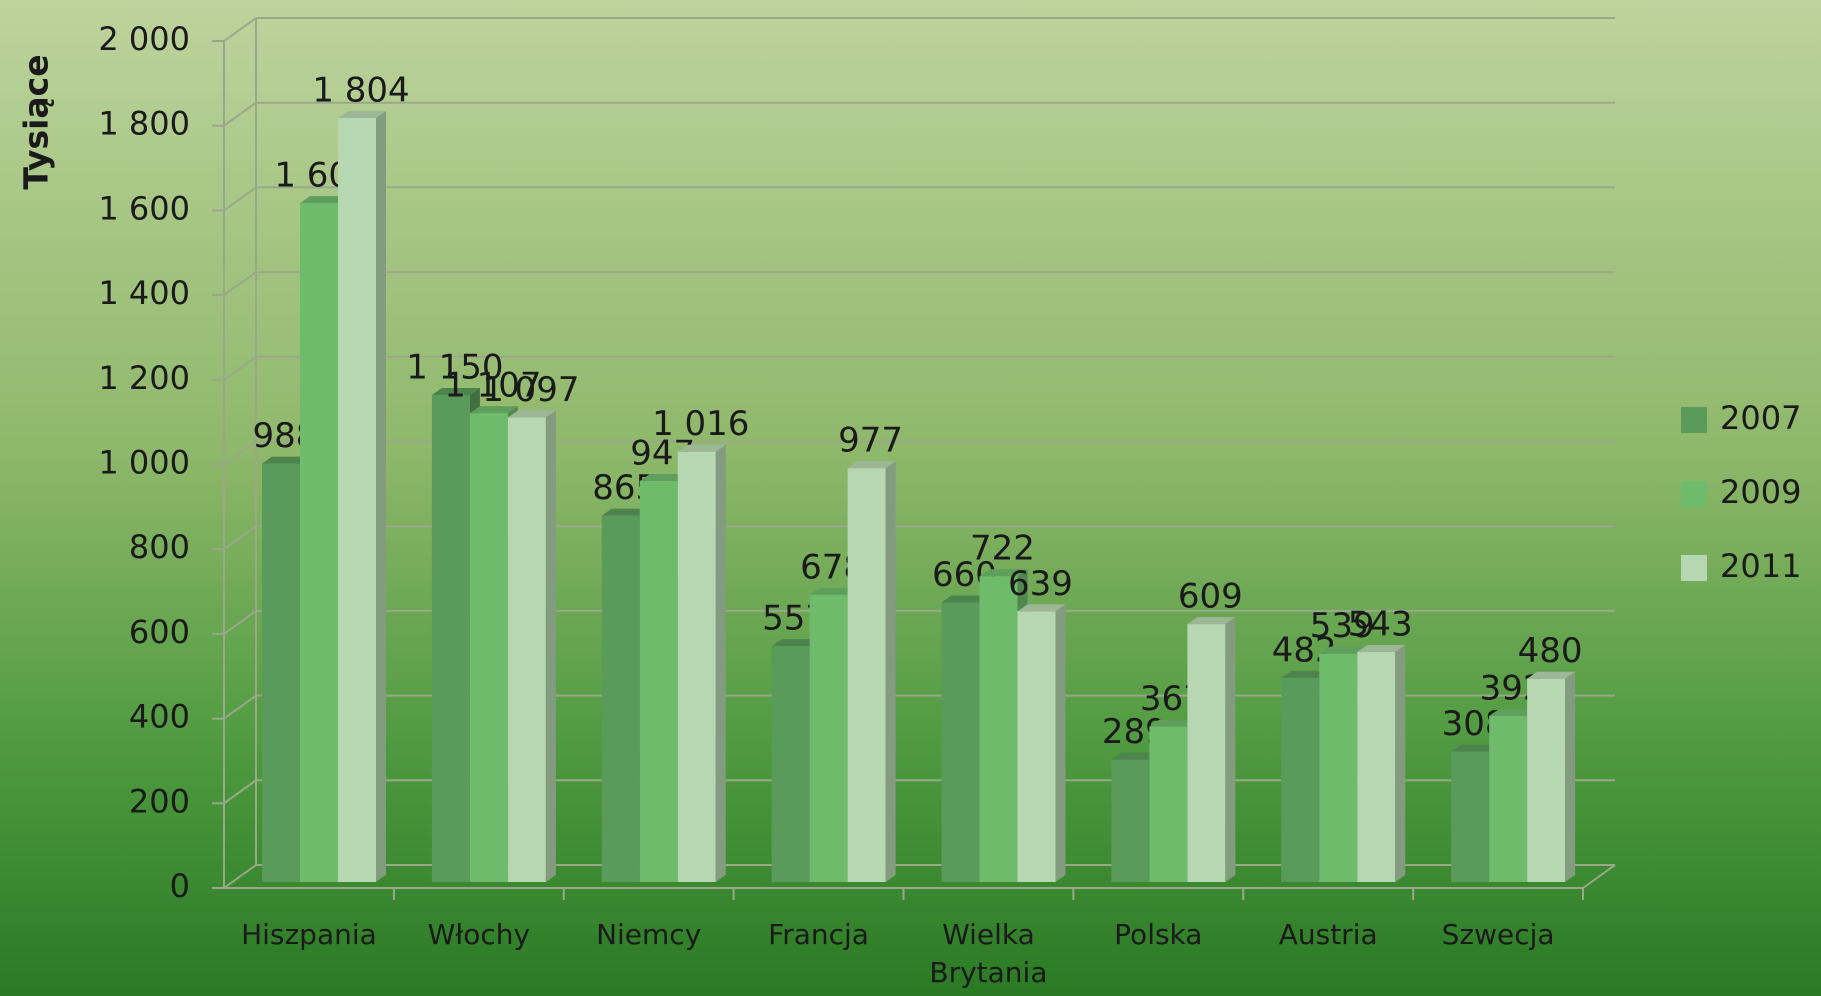 The image size is (1821, 996). Describe the element at coordinates (159, 632) in the screenshot. I see `y-tick-label: 600` at that location.